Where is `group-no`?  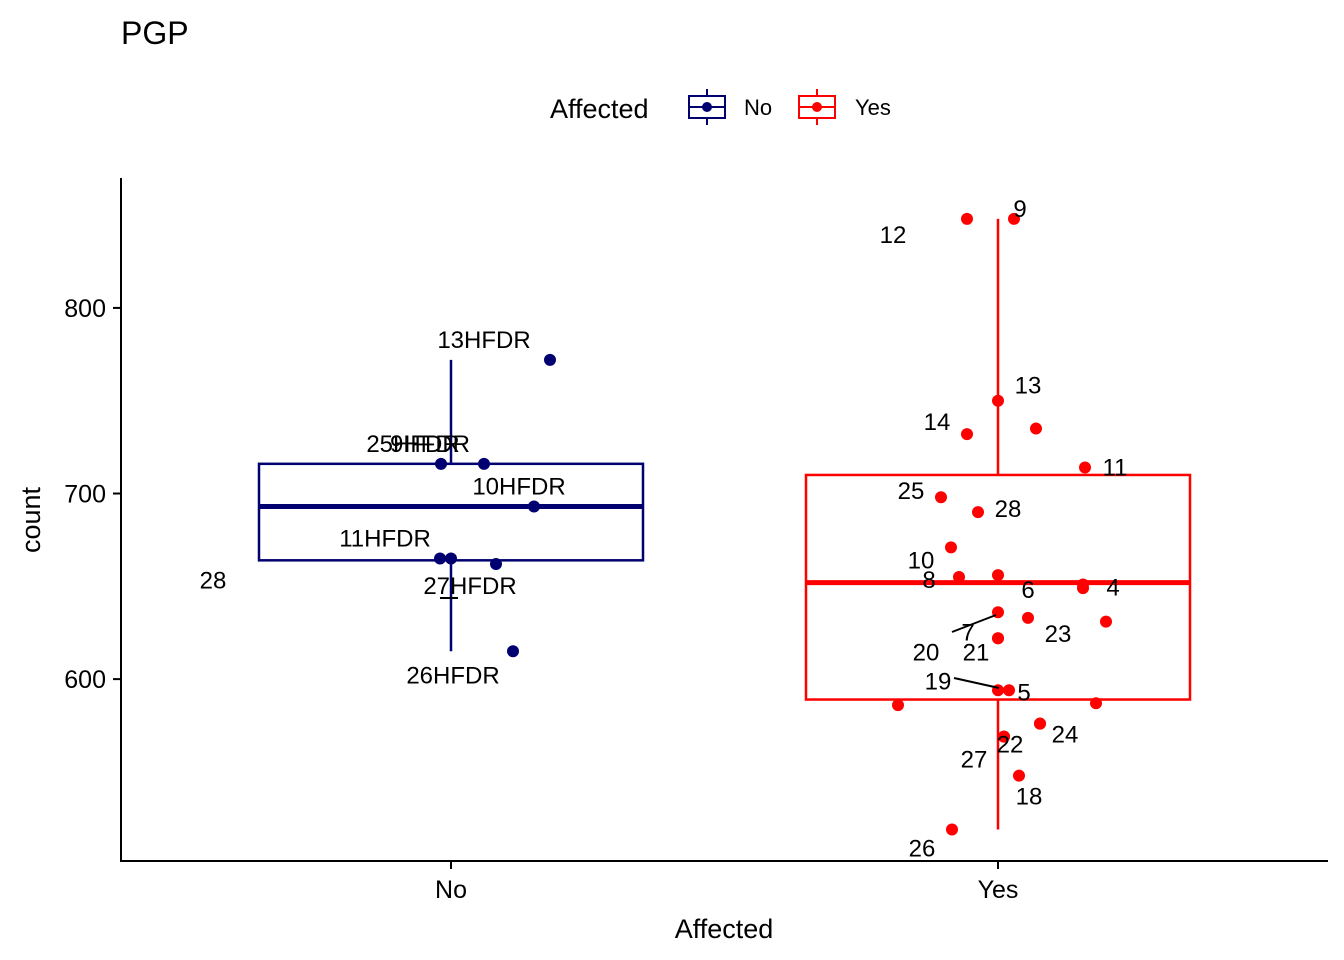 group-no is located at coordinates (451, 505).